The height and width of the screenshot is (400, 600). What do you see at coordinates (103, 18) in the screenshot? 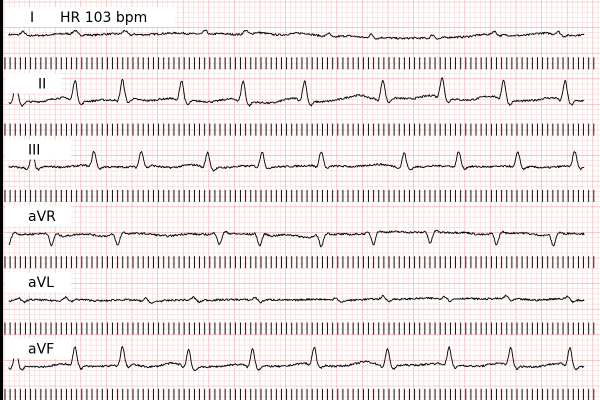
I see `heart-rate-label: HR 103 bpm` at bounding box center [103, 18].